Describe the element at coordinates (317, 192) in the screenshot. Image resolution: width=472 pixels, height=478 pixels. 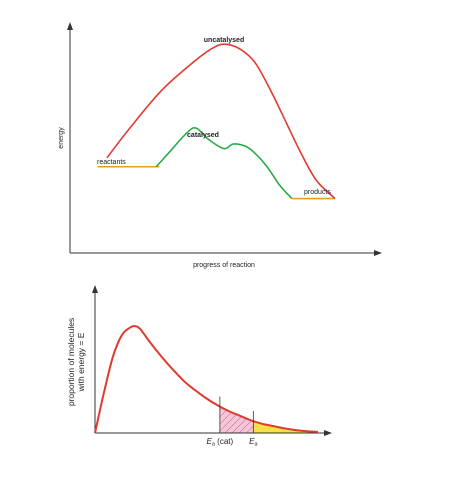
I see `products-label: products` at that location.